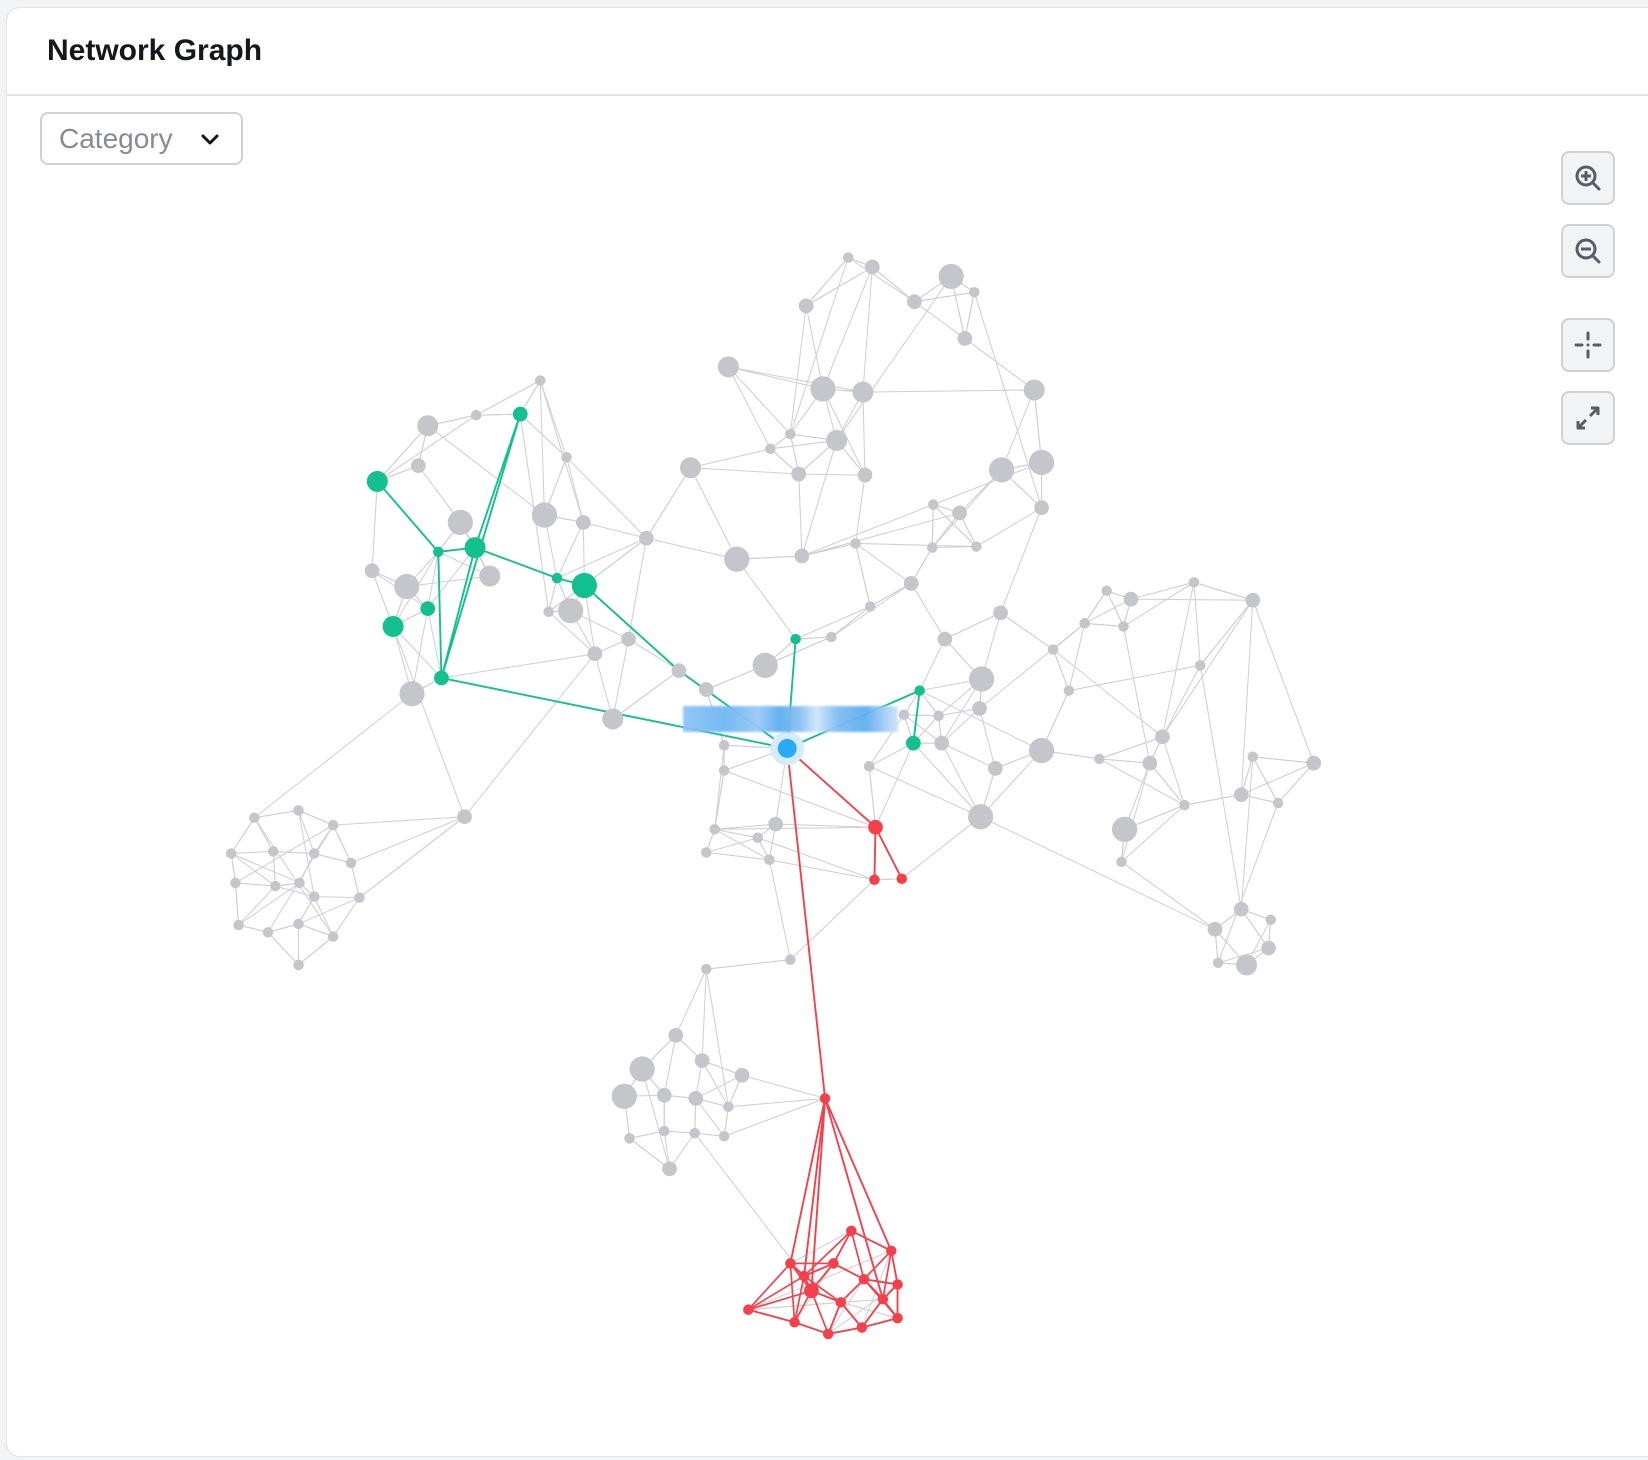  I want to click on center-button, so click(1588, 345).